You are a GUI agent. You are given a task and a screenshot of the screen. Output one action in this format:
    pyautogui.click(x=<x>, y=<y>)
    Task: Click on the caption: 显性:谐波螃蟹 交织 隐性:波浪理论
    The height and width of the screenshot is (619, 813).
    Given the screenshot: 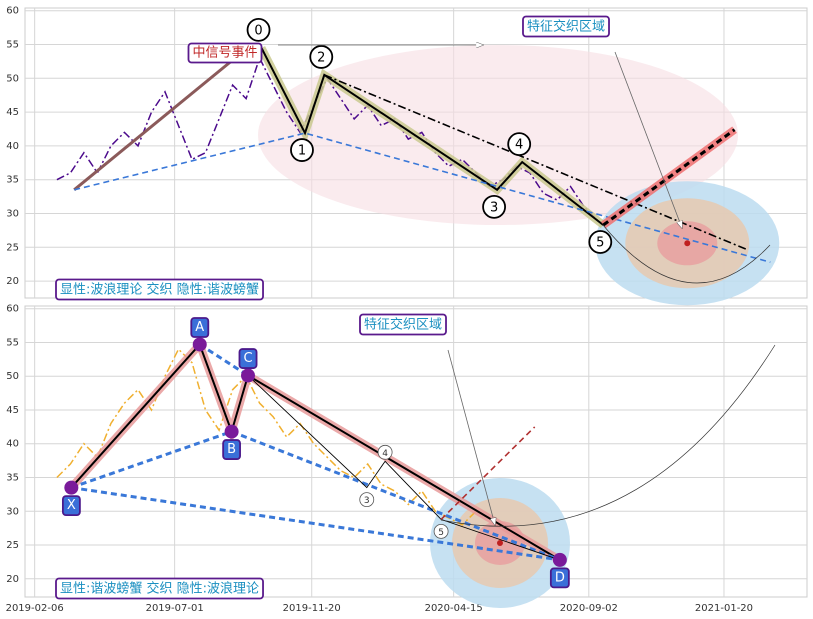 What is the action you would take?
    pyautogui.click(x=159, y=589)
    